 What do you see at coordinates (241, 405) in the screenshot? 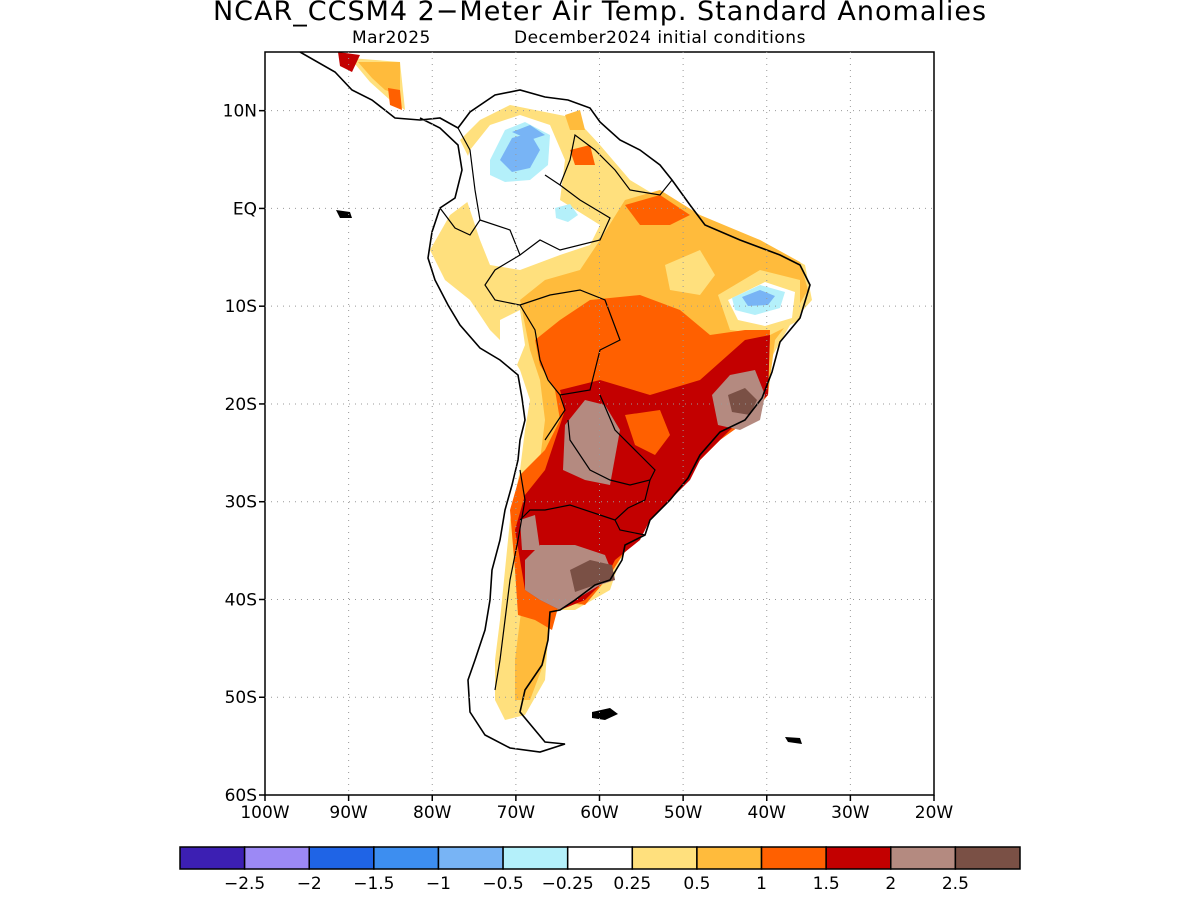
I see `lat-tick-label: 20S` at bounding box center [241, 405].